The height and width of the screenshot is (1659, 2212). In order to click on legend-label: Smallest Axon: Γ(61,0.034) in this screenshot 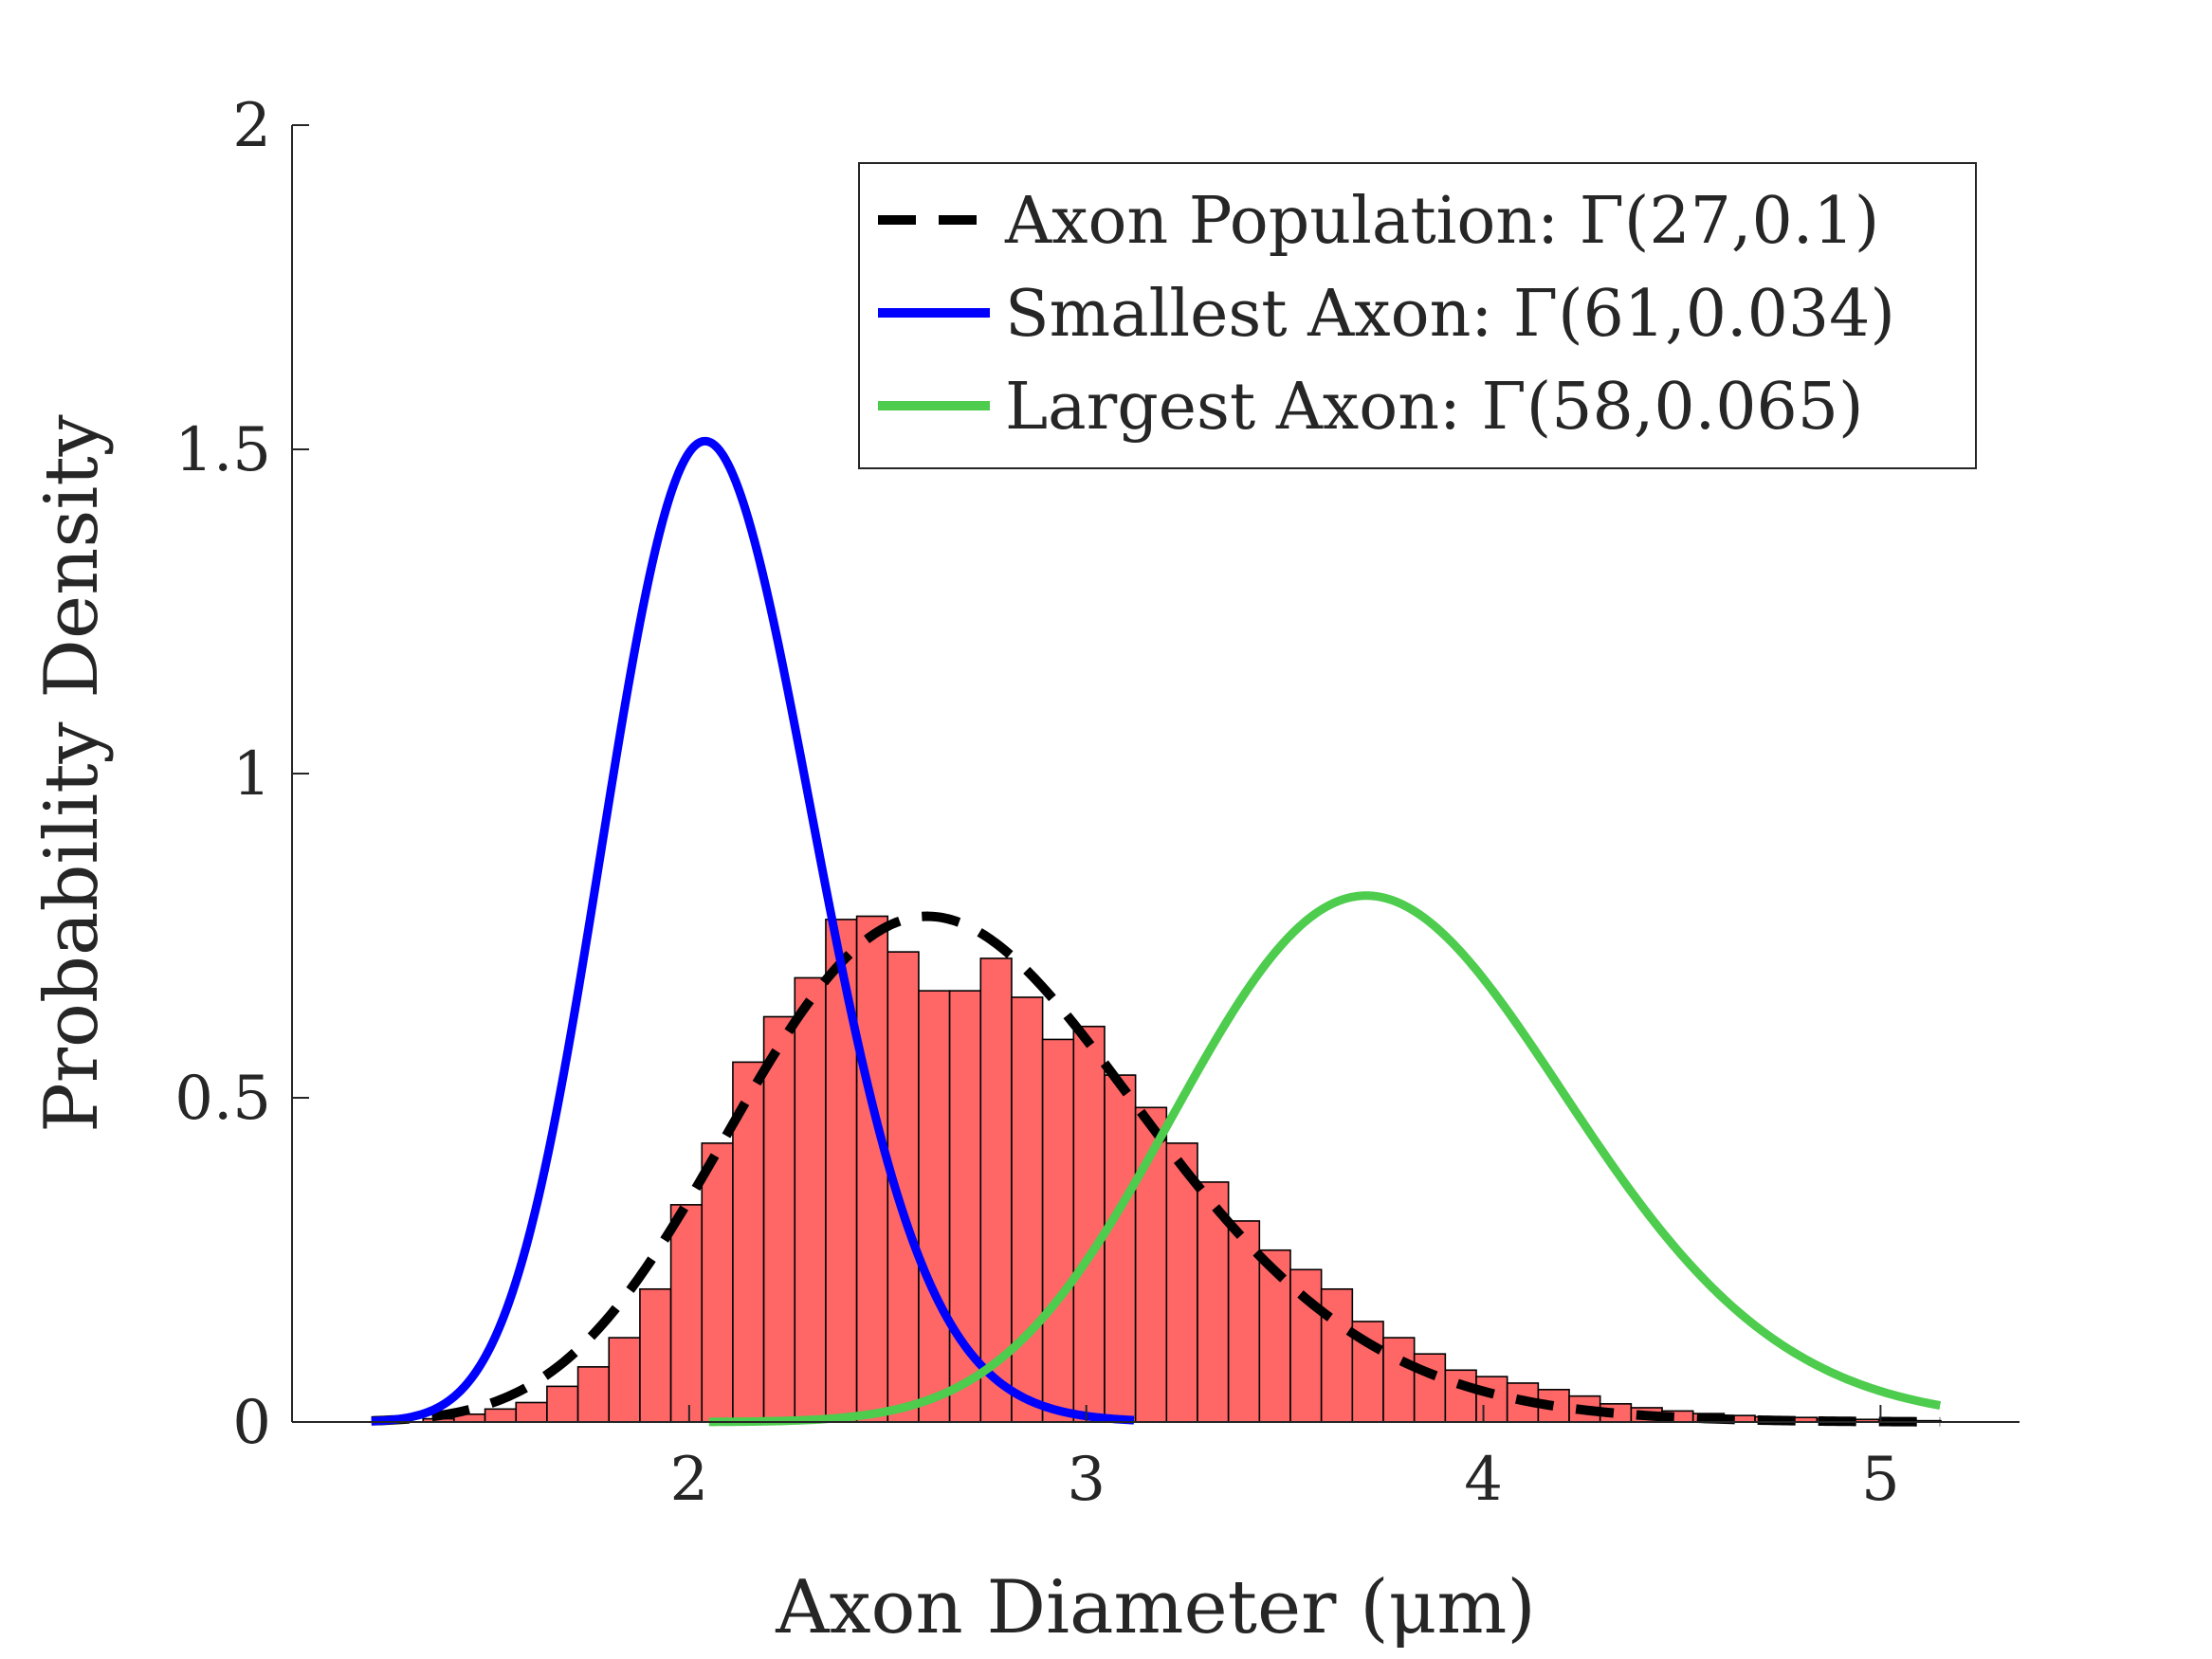, I will do `click(1450, 314)`.